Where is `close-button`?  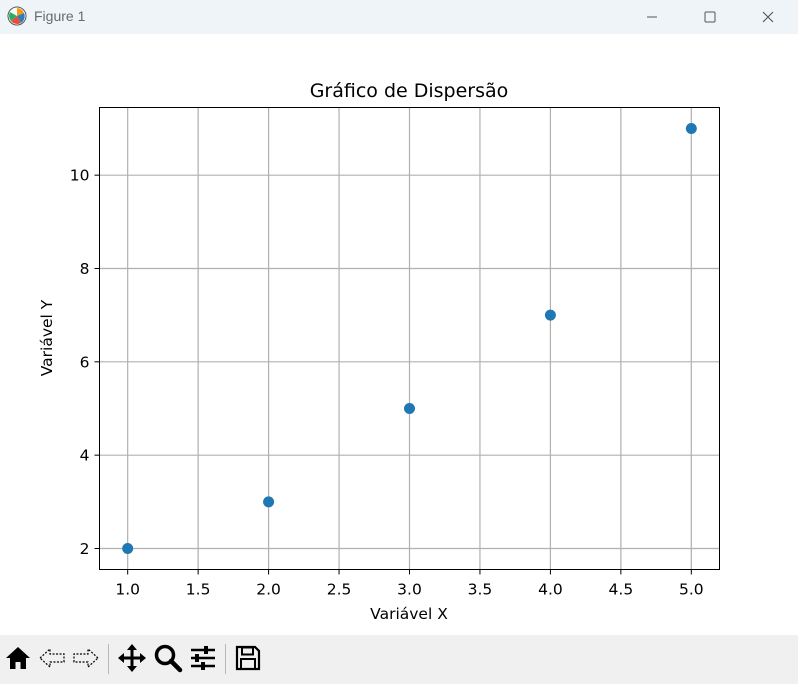 close-button is located at coordinates (768, 17).